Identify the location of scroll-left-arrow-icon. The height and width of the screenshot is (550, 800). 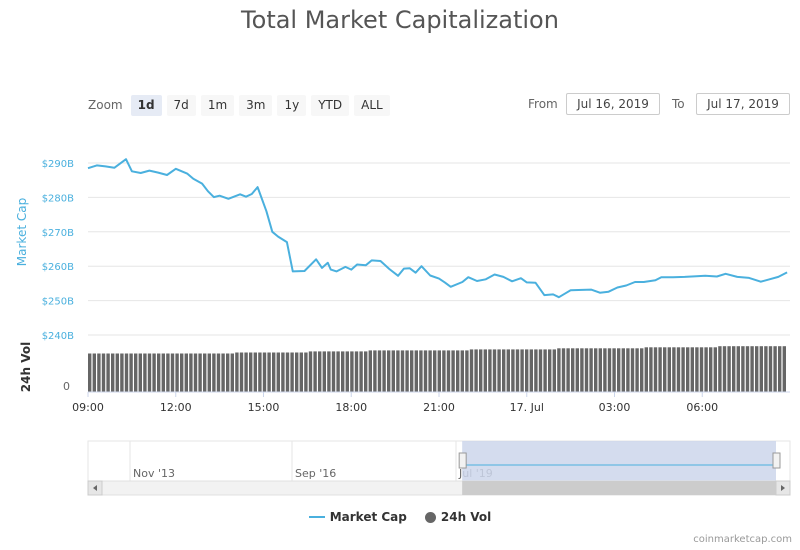
(95, 488).